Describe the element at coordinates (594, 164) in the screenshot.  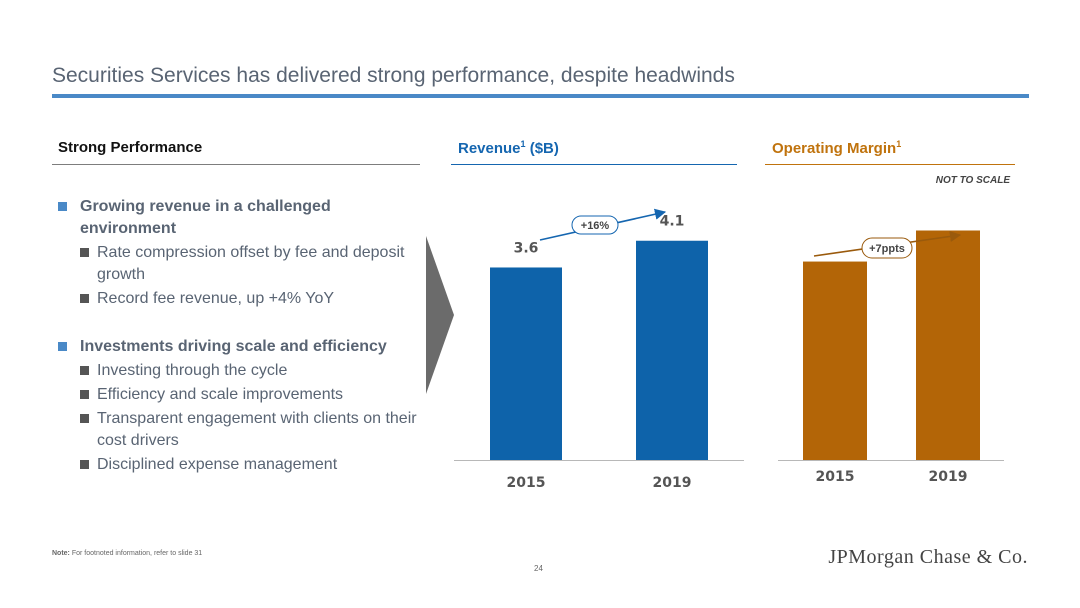
I see `revenue-rule` at that location.